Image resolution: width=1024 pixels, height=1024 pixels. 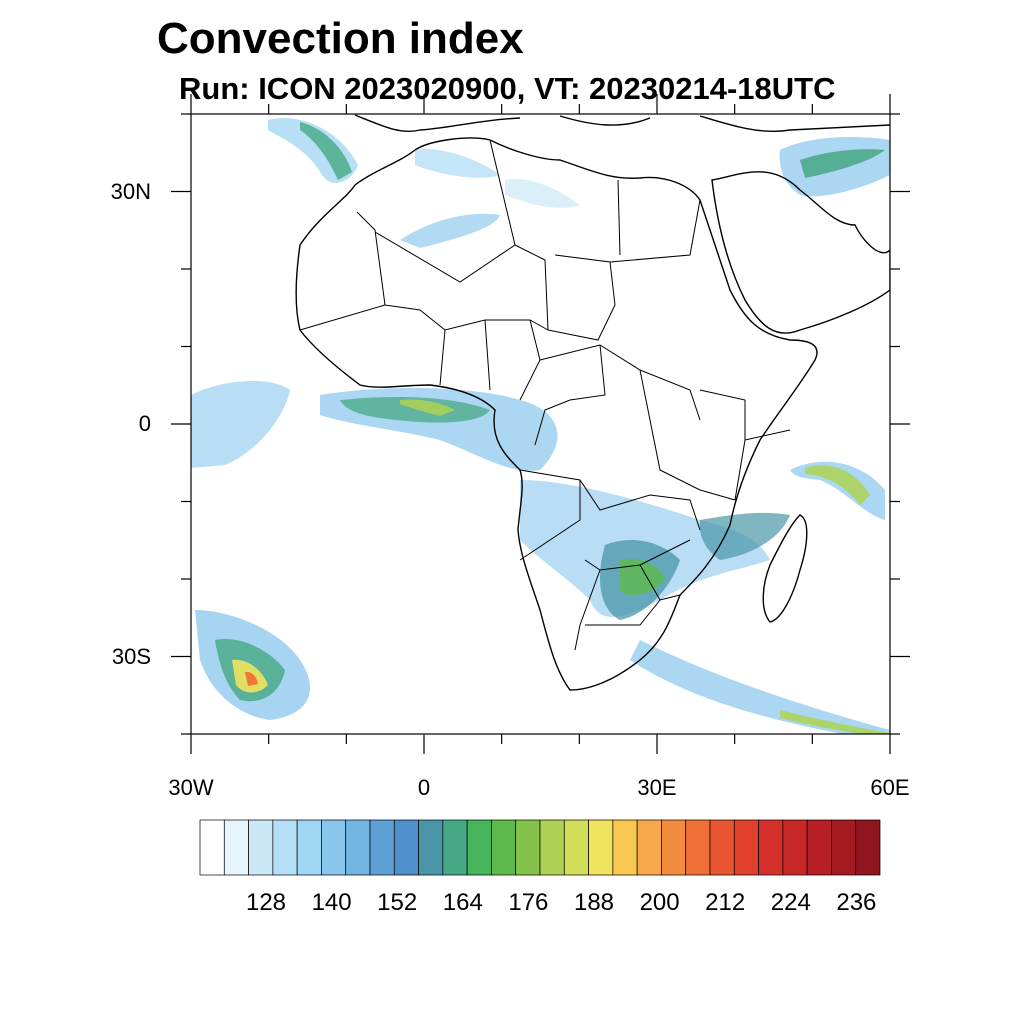 What do you see at coordinates (462, 902) in the screenshot?
I see `colorbar-label: 164` at bounding box center [462, 902].